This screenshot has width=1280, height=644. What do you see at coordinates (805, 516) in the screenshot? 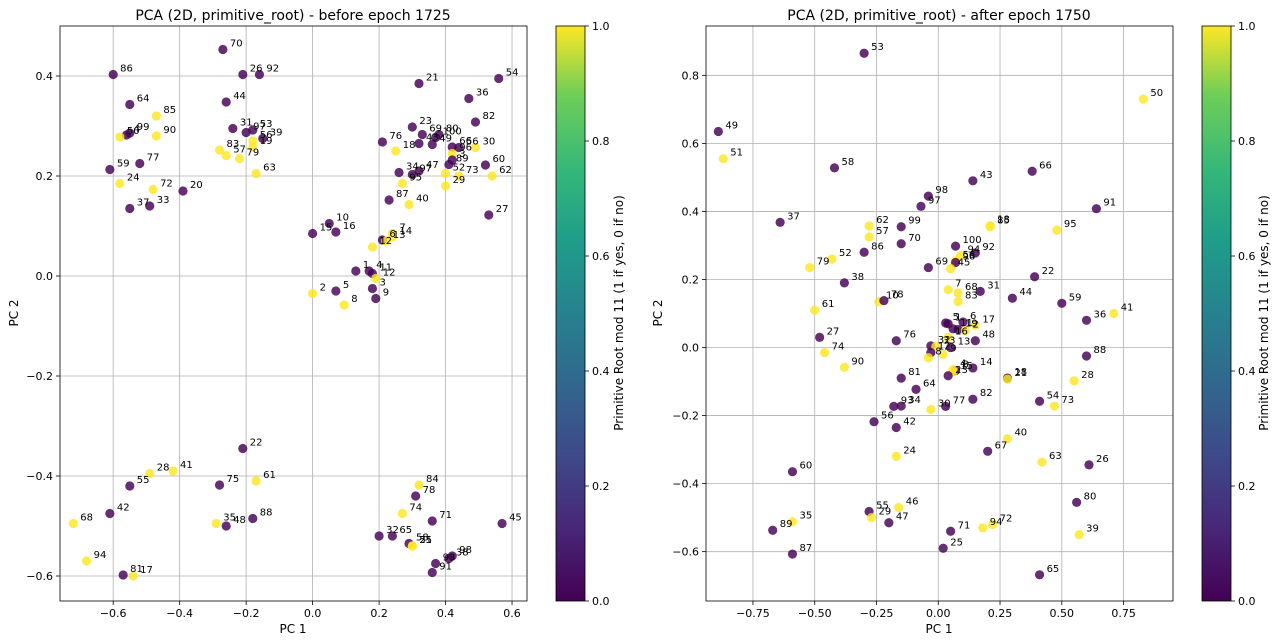
I see `point-label: 35` at bounding box center [805, 516].